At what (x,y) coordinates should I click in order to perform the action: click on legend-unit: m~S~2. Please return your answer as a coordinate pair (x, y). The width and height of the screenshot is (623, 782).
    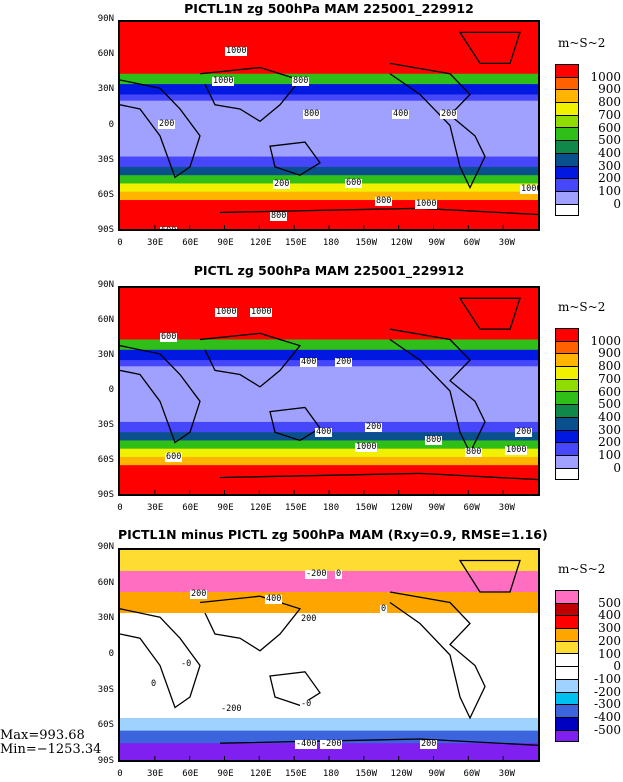
    Looking at the image, I should click on (582, 569).